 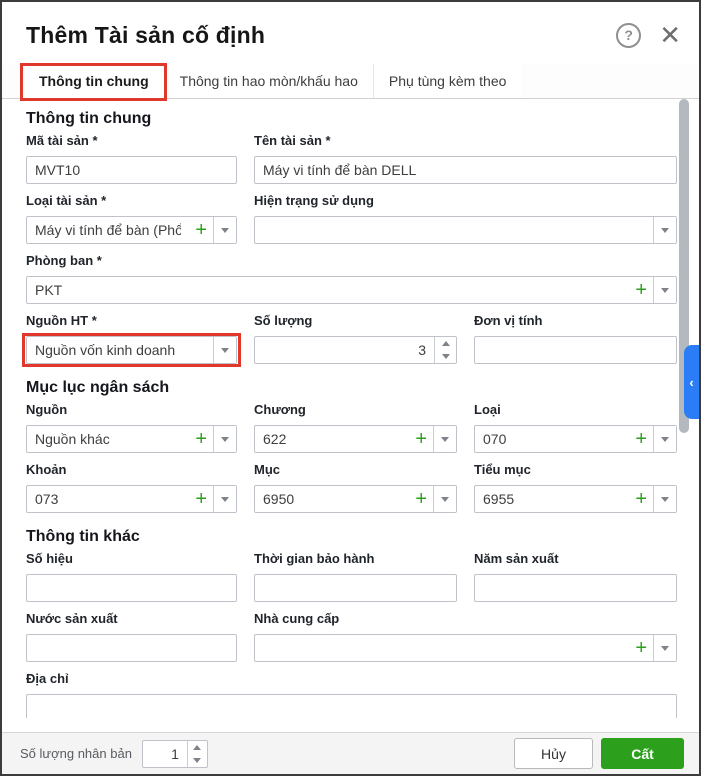 I want to click on section-heading-other: Thông tin khác, so click(x=83, y=536).